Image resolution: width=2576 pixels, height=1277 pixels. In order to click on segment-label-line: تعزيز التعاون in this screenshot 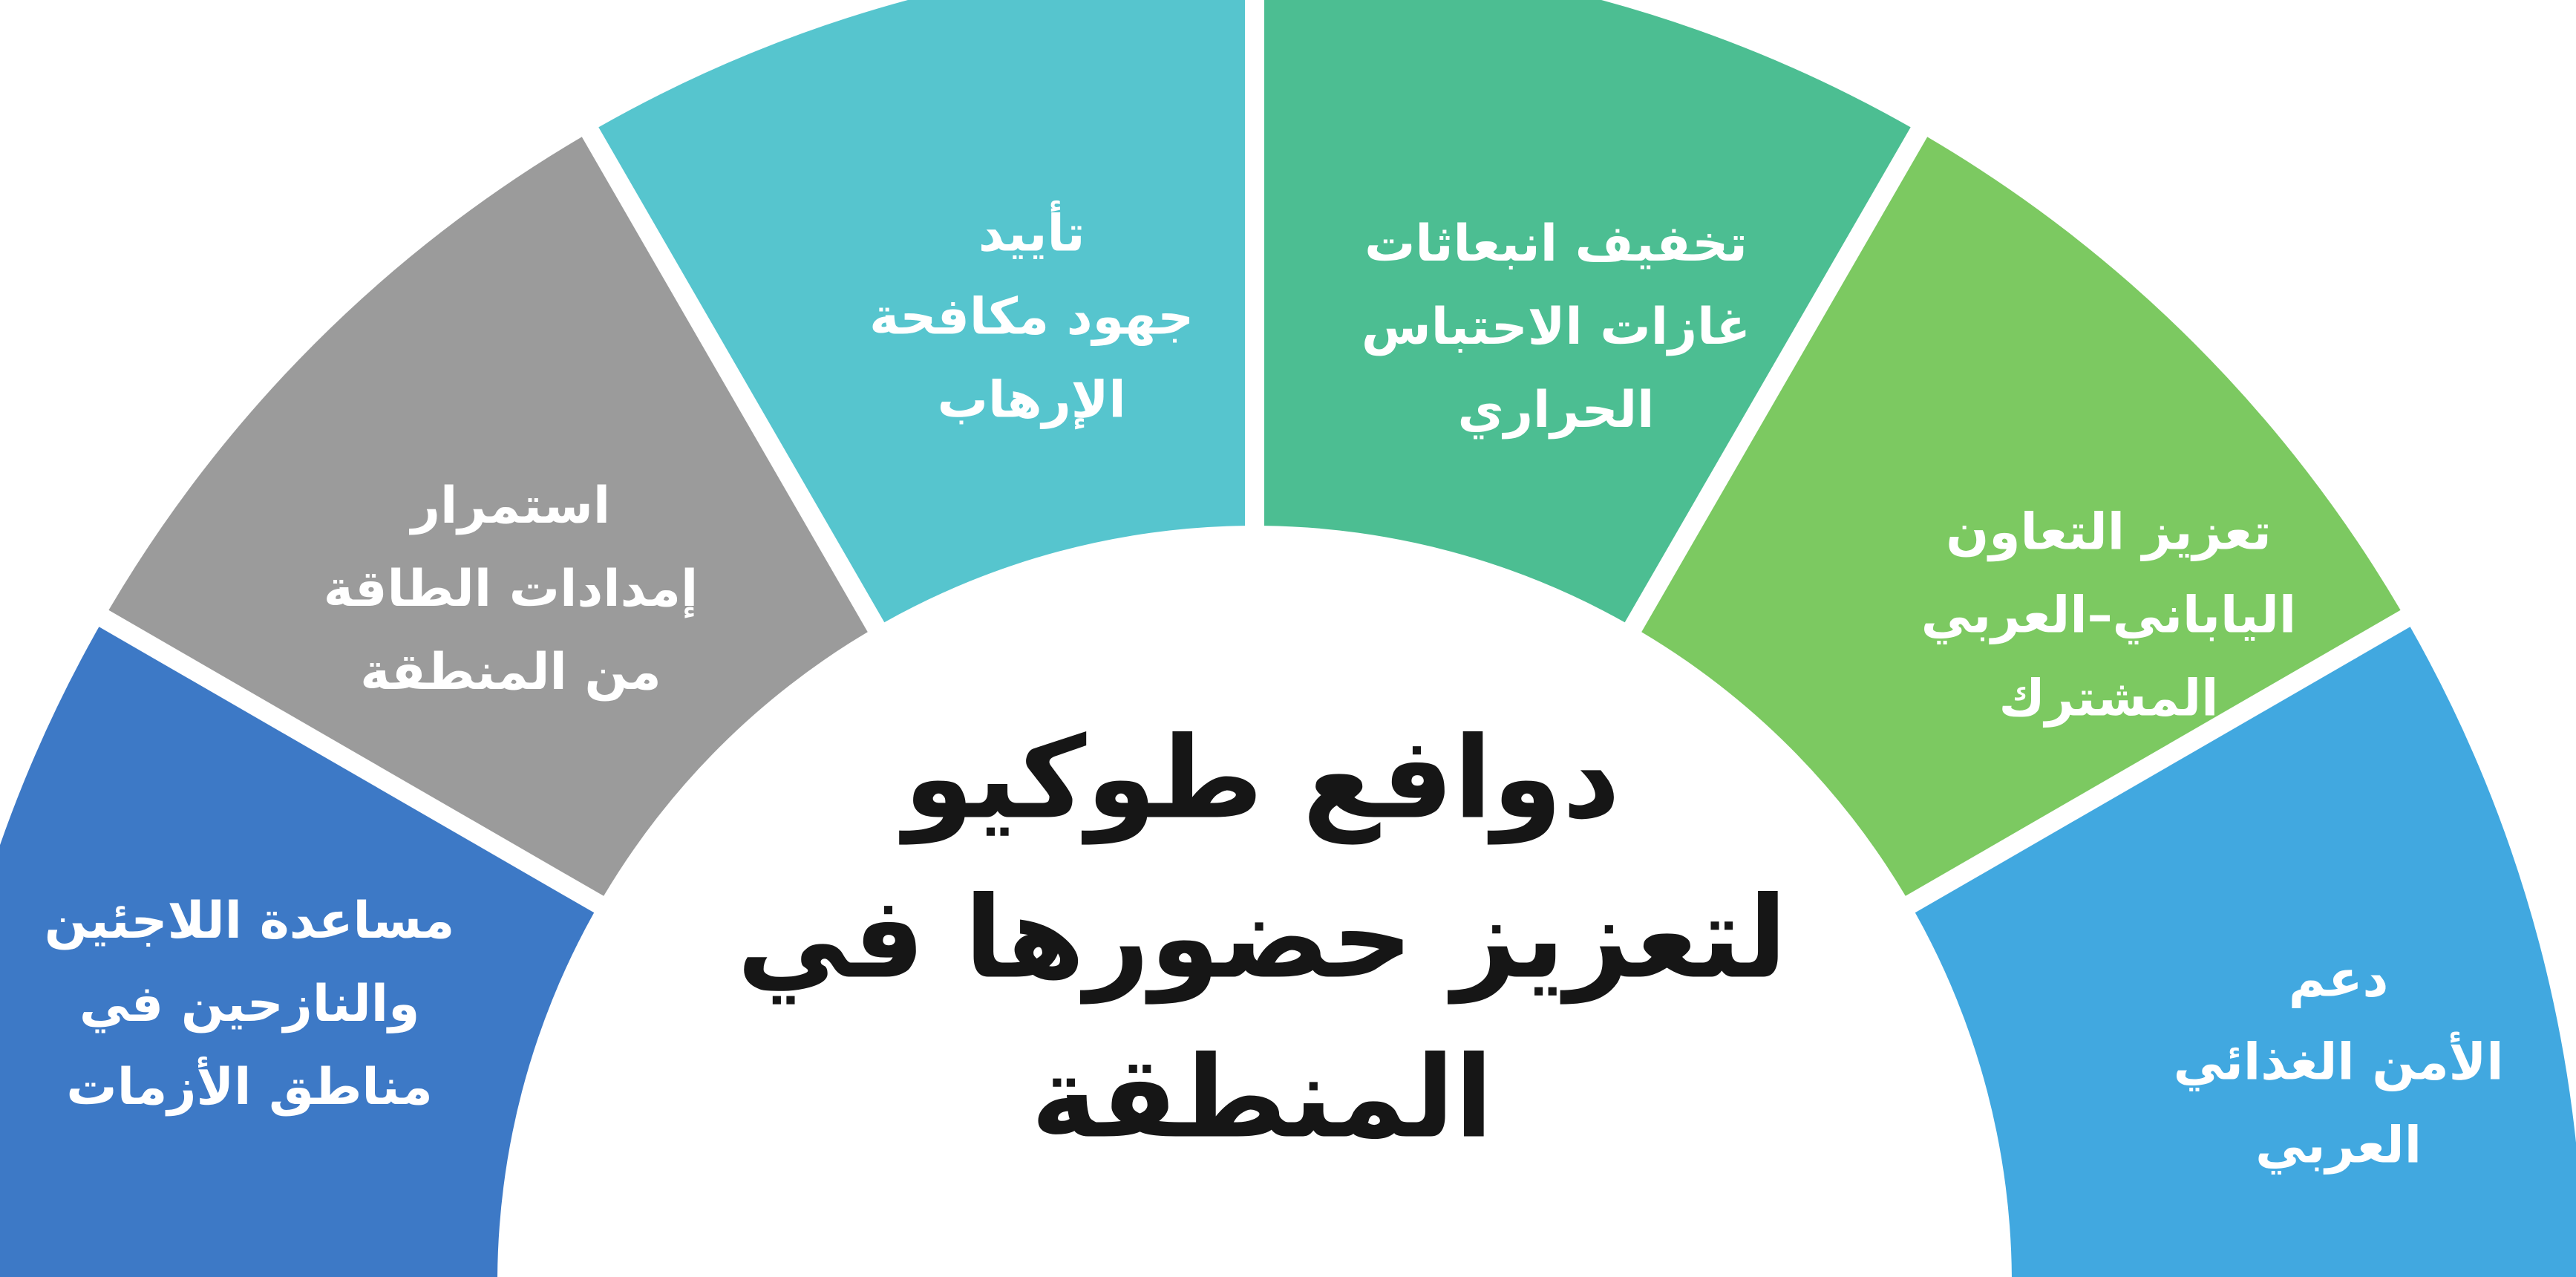, I will do `click(2109, 532)`.